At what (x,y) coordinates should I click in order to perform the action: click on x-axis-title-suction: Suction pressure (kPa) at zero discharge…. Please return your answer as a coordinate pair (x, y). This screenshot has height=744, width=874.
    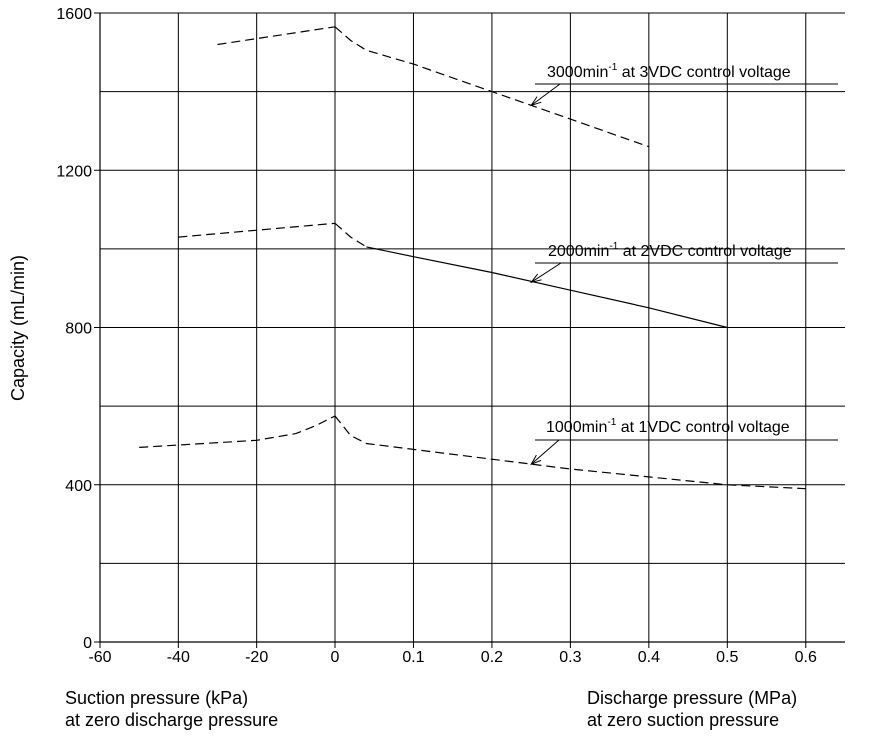
    Looking at the image, I should click on (171, 709).